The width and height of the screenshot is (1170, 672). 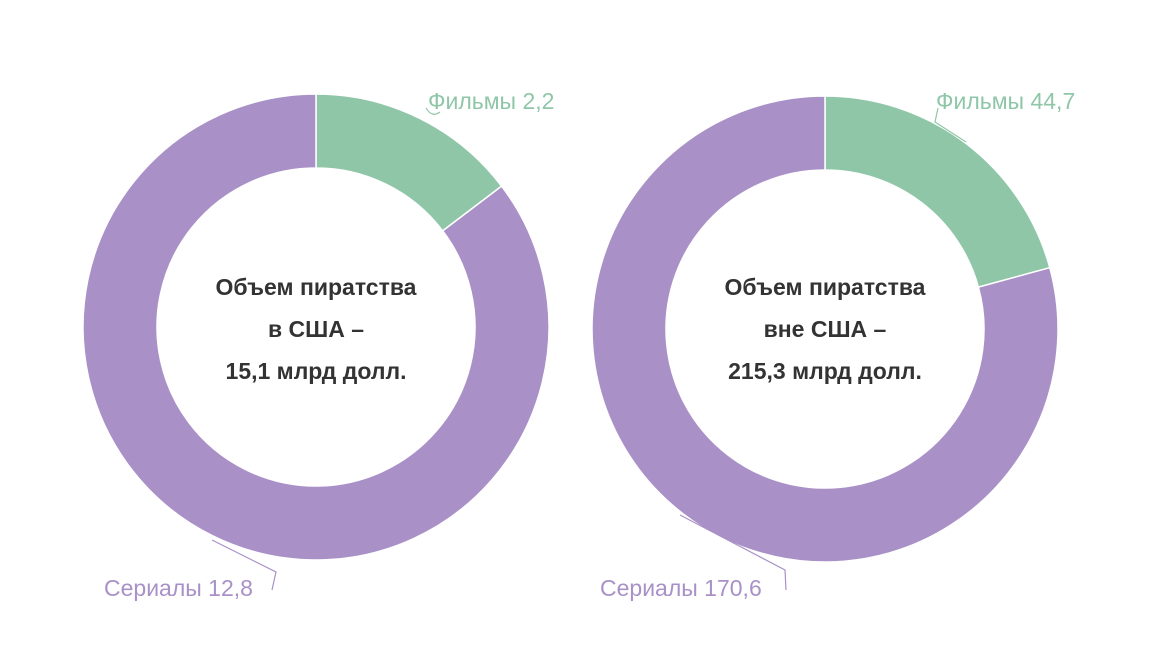 I want to click on center-text-outside-usa-line2: вне США –, so click(x=825, y=329).